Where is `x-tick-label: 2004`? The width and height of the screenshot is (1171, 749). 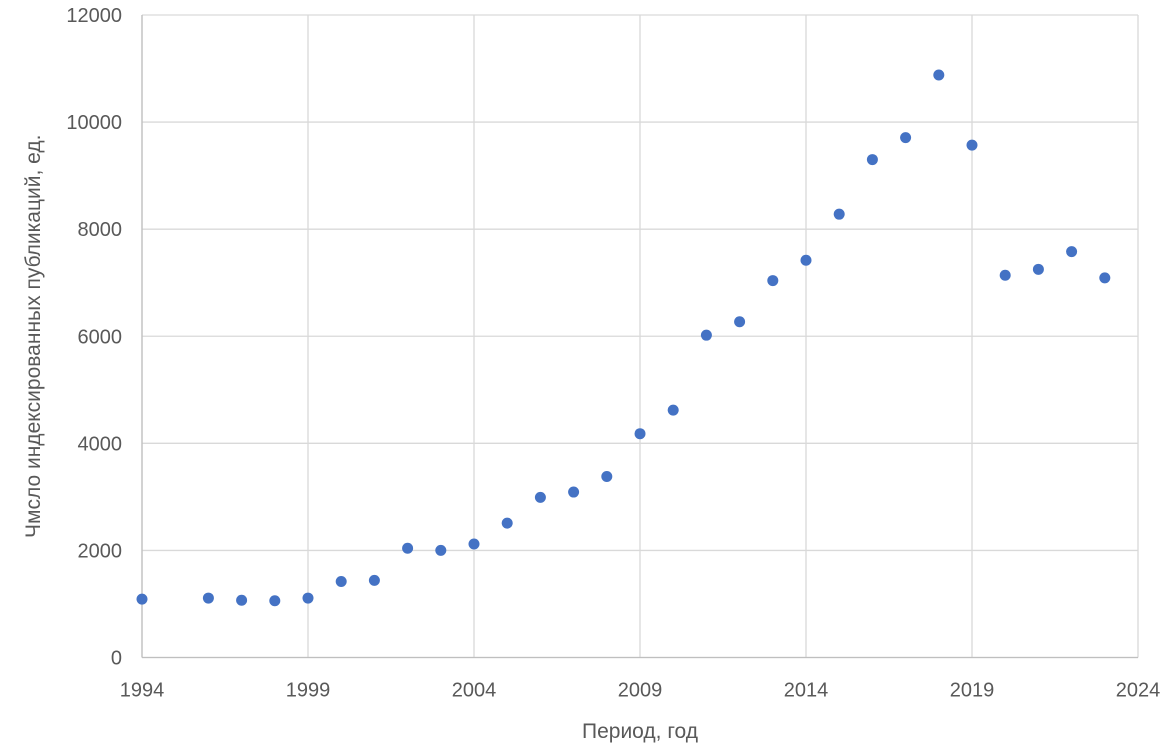 x-tick-label: 2004 is located at coordinates (474, 691).